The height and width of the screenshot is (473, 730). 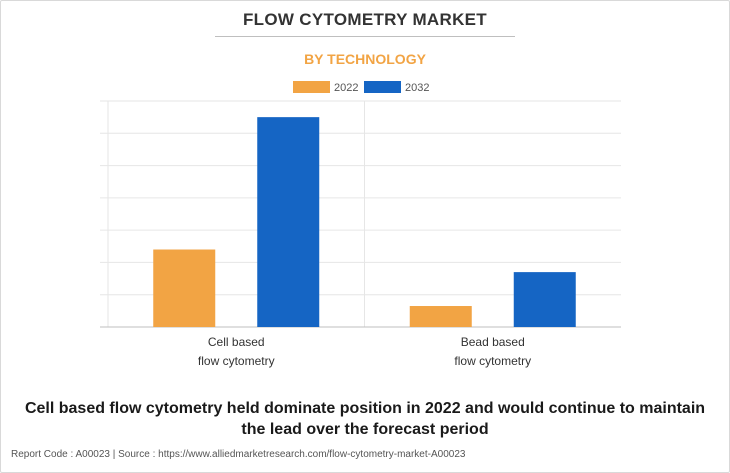 I want to click on chart-subtitle: BY TECHNOLOGY, so click(x=365, y=59).